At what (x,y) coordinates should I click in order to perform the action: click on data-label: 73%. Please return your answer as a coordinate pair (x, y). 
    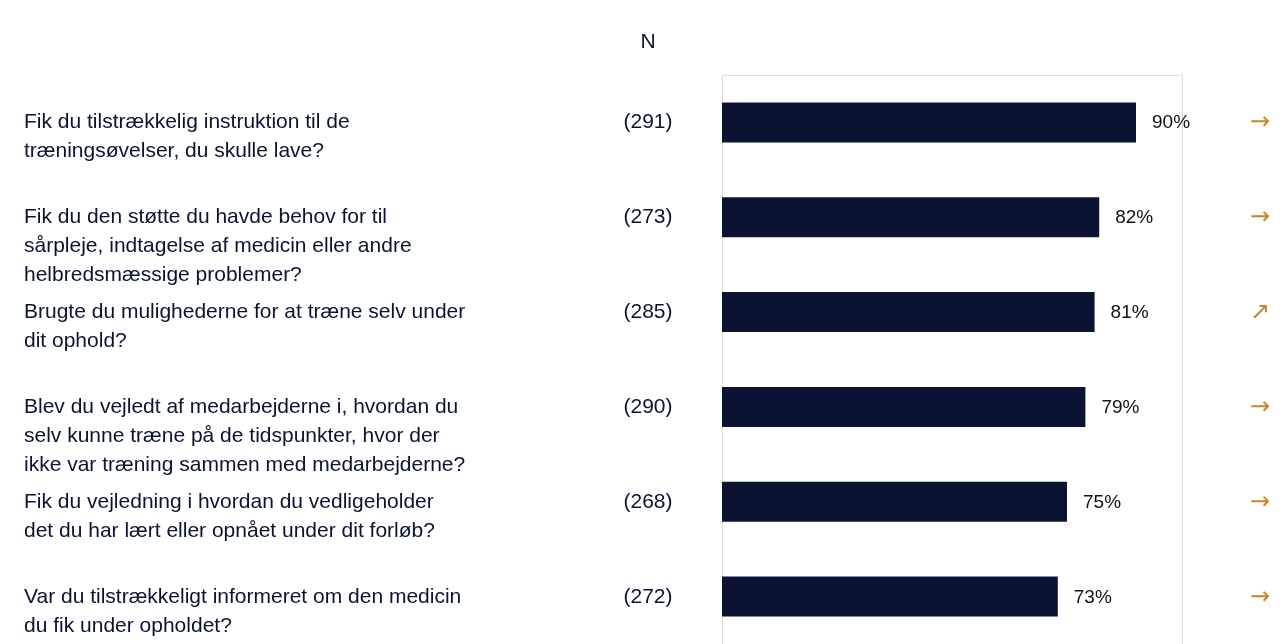
    Looking at the image, I should click on (1092, 596).